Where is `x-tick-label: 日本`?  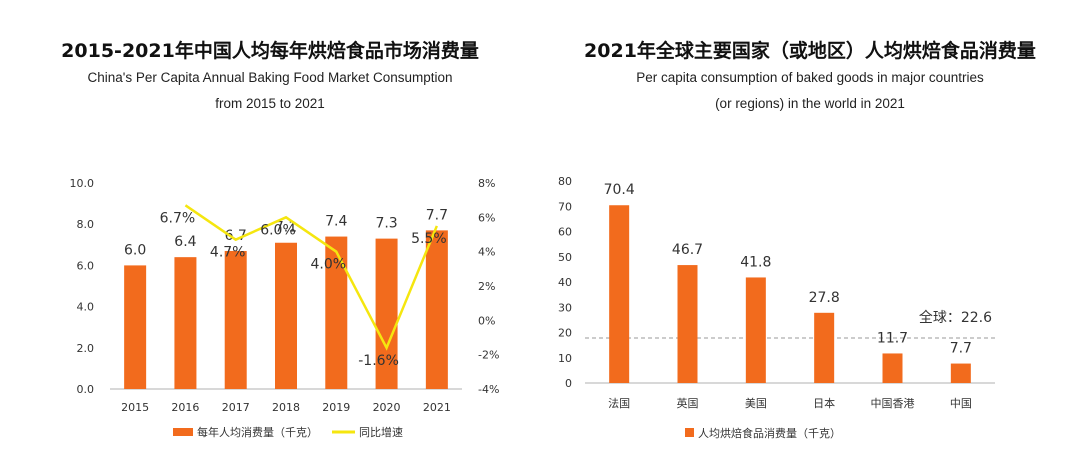 x-tick-label: 日本 is located at coordinates (824, 403).